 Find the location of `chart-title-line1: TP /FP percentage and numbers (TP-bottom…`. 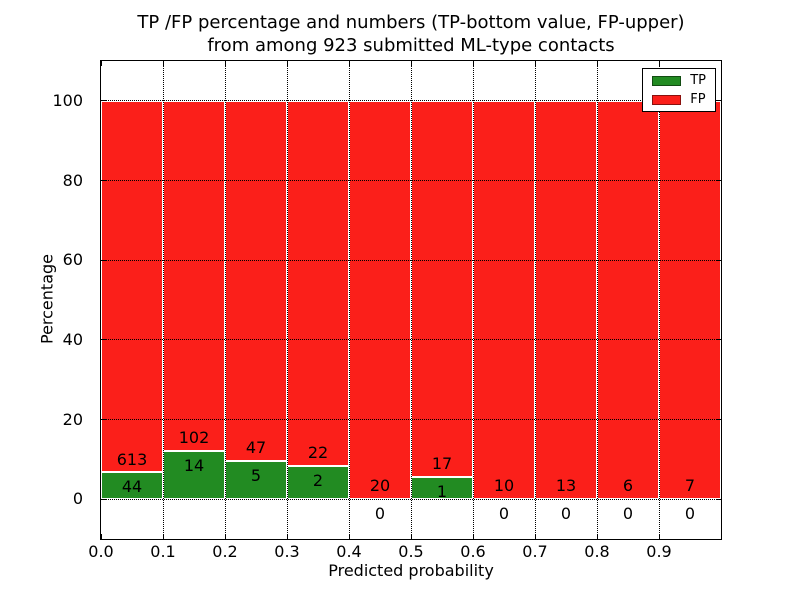

chart-title-line1: TP /FP percentage and numbers (TP-bottom… is located at coordinates (411, 22).